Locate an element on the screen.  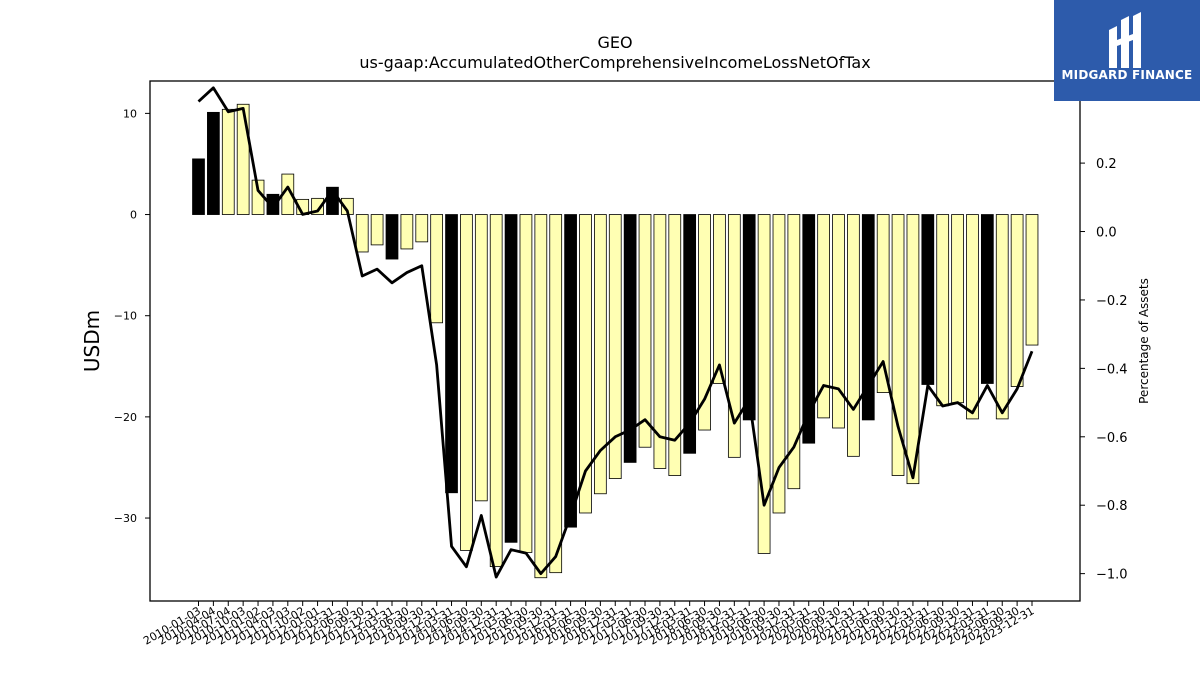
right-tick-label: −0.2 is located at coordinates (1112, 301).